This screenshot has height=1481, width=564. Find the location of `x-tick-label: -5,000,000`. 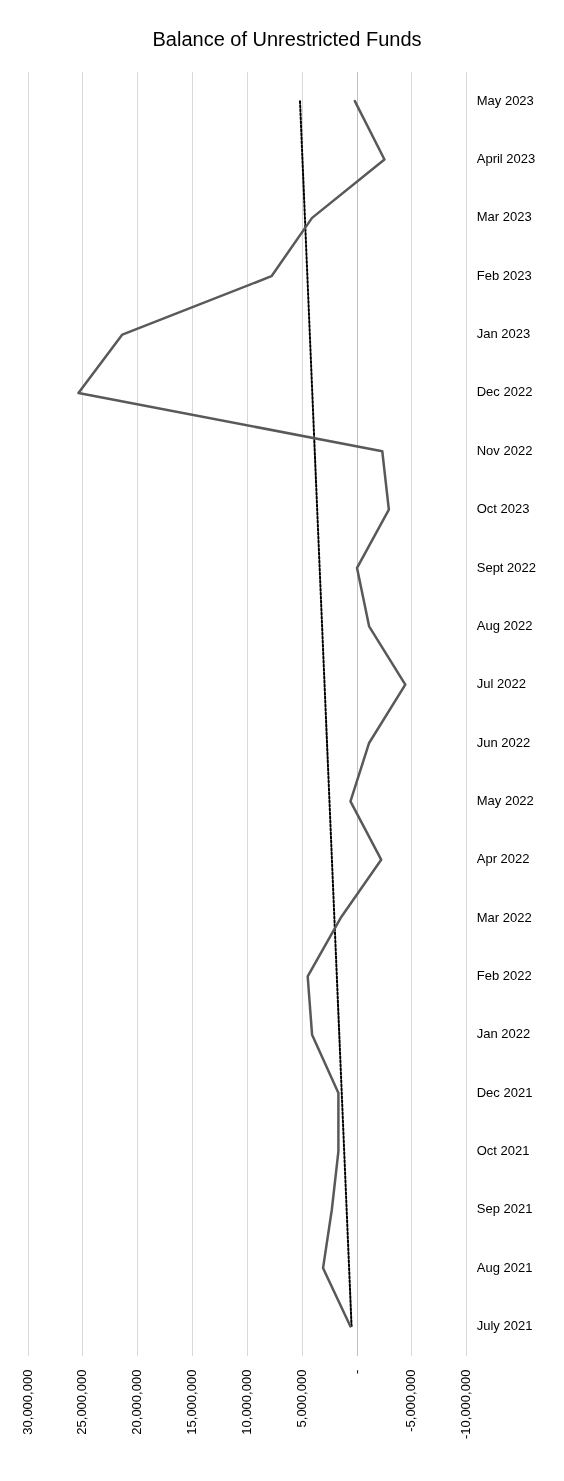

x-tick-label: -5,000,000 is located at coordinates (411, 1400).